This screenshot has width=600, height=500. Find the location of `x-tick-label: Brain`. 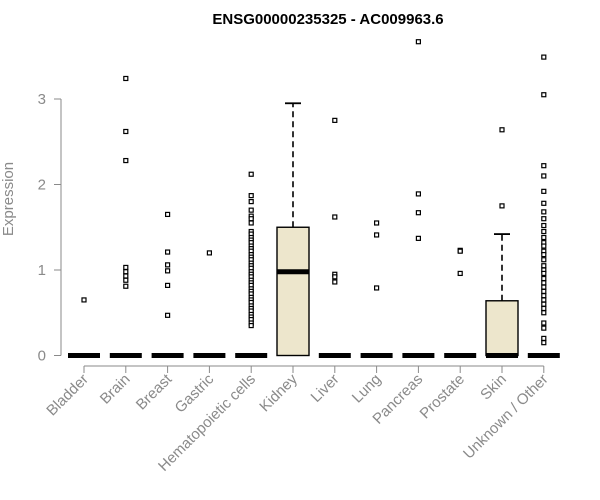

x-tick-label: Brain is located at coordinates (115, 389).